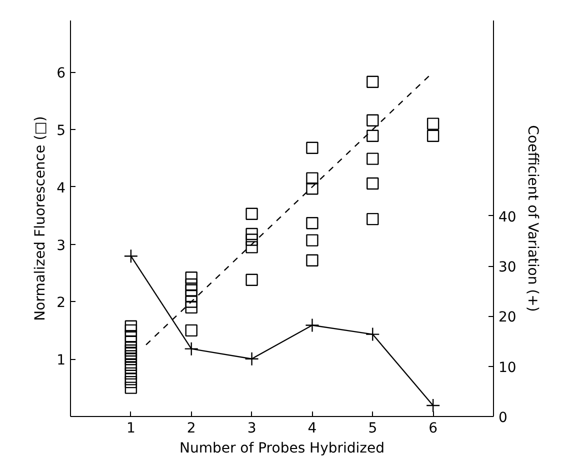 This screenshot has height=476, width=573. What do you see at coordinates (61, 303) in the screenshot?
I see `y-tick-label: 2` at bounding box center [61, 303].